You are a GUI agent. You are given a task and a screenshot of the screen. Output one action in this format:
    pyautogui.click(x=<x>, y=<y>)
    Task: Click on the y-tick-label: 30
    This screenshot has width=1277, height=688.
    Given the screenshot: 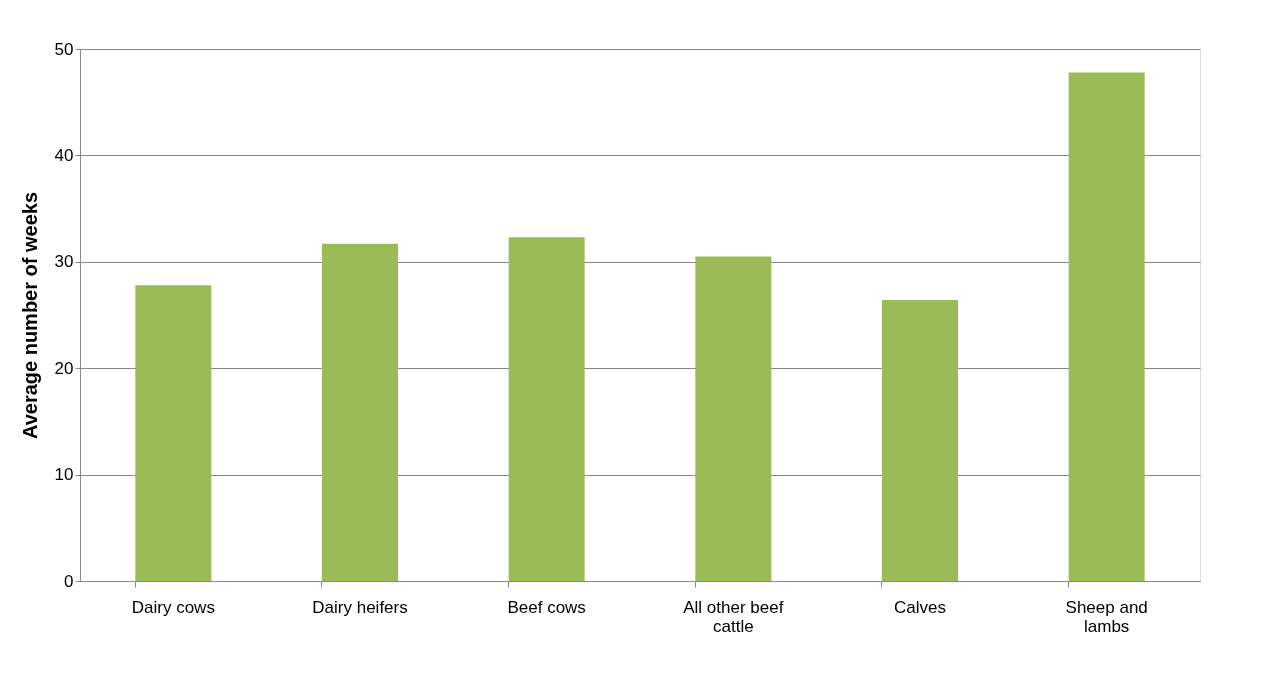 What is the action you would take?
    pyautogui.click(x=64, y=262)
    